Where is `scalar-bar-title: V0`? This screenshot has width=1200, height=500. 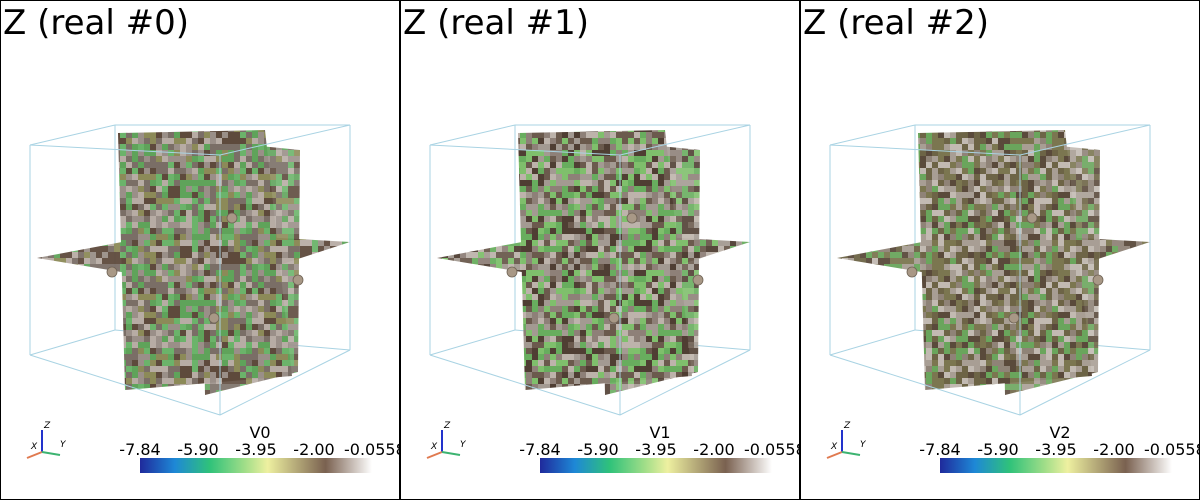
scalar-bar-title: V0 is located at coordinates (259, 432).